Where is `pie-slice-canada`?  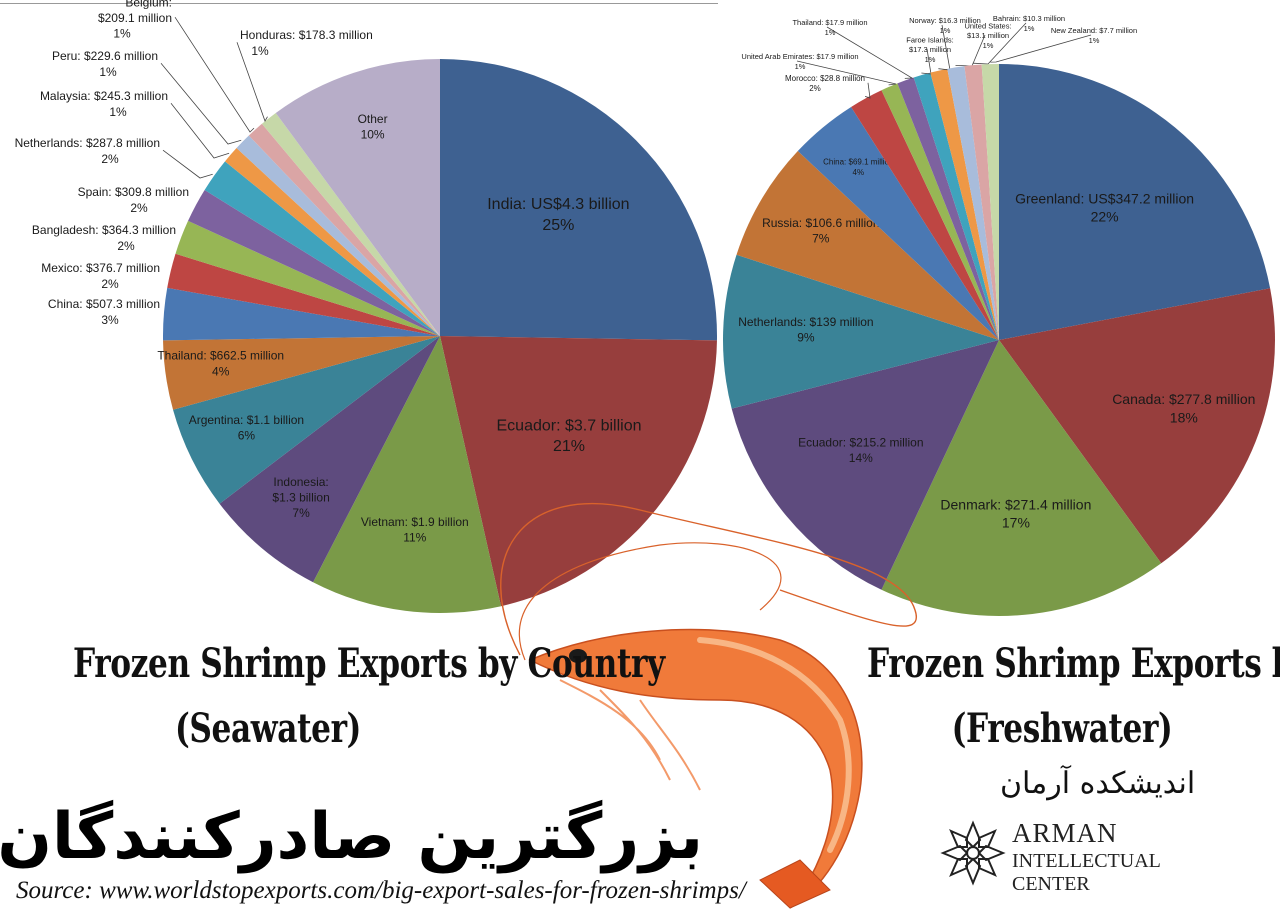
pie-slice-canada is located at coordinates (1137, 426).